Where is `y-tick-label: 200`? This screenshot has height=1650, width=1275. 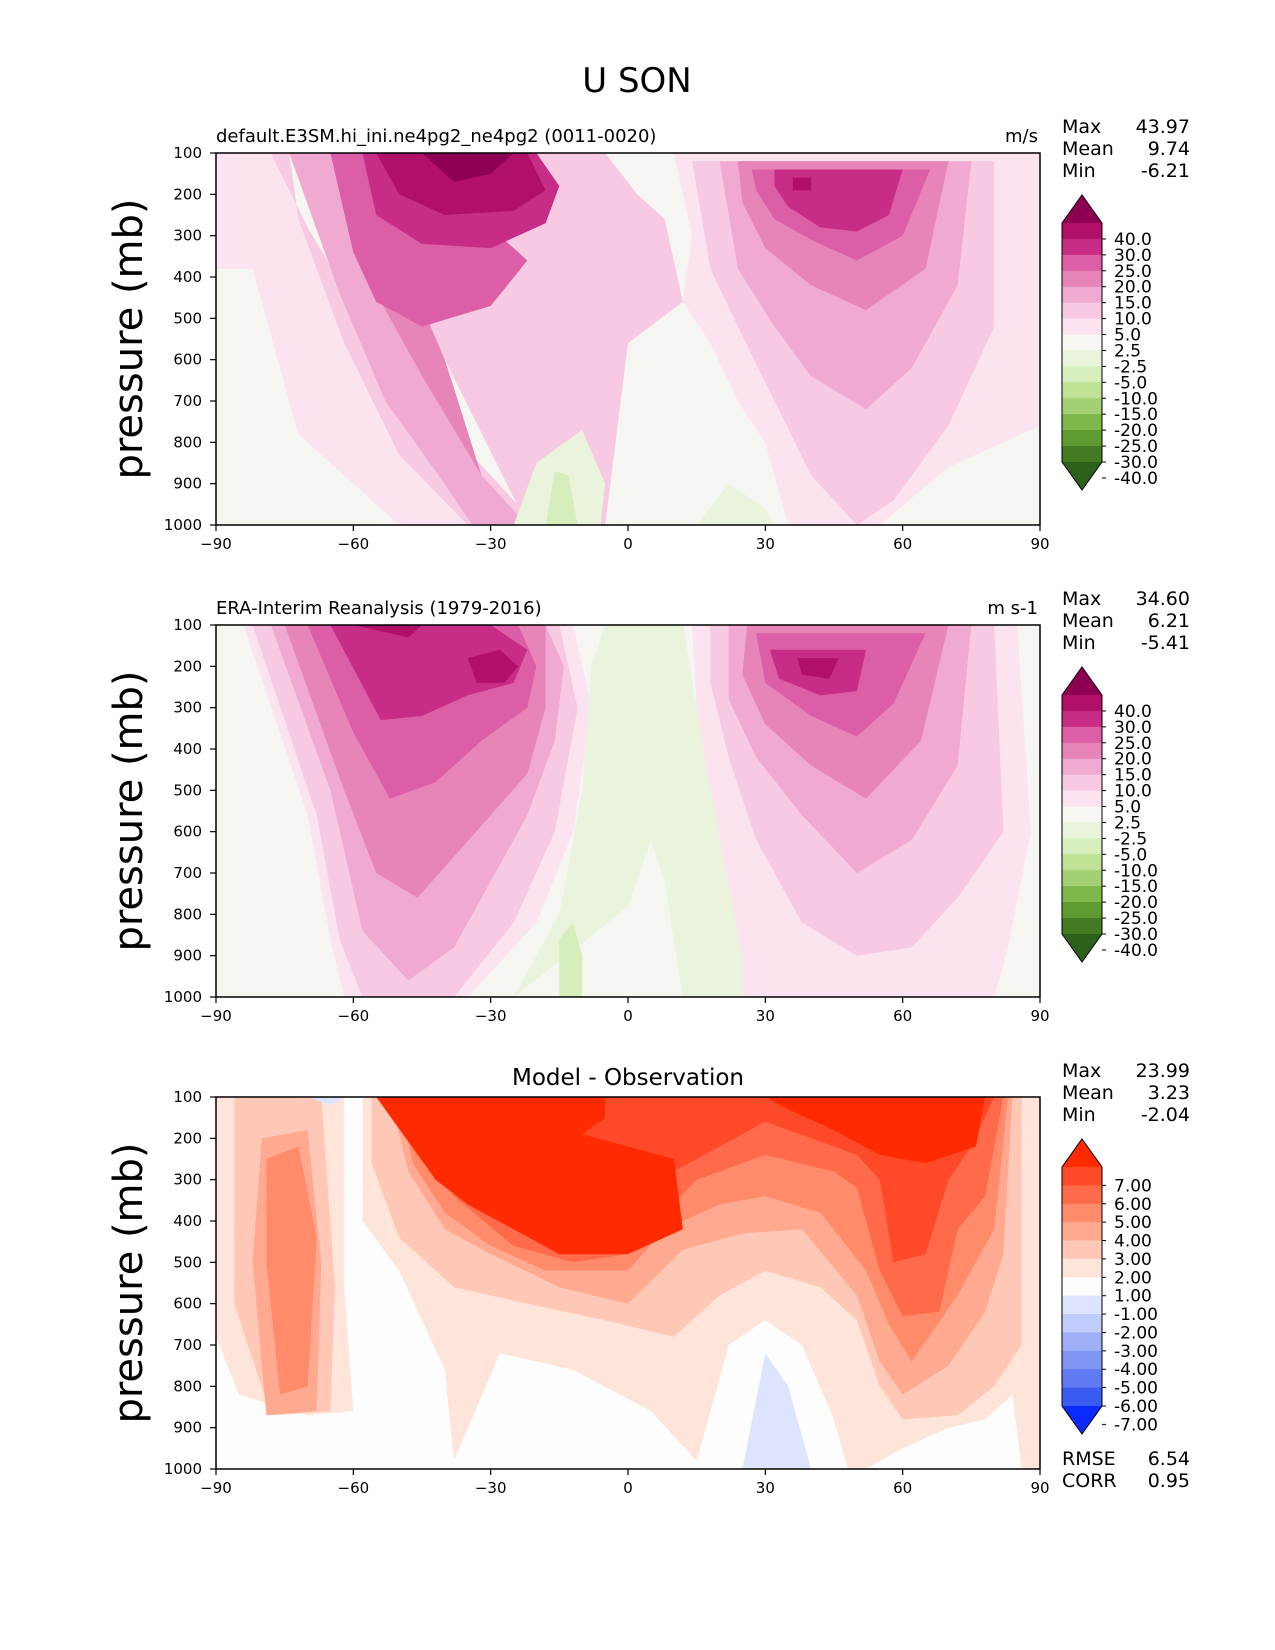
y-tick-label: 200 is located at coordinates (187, 1138).